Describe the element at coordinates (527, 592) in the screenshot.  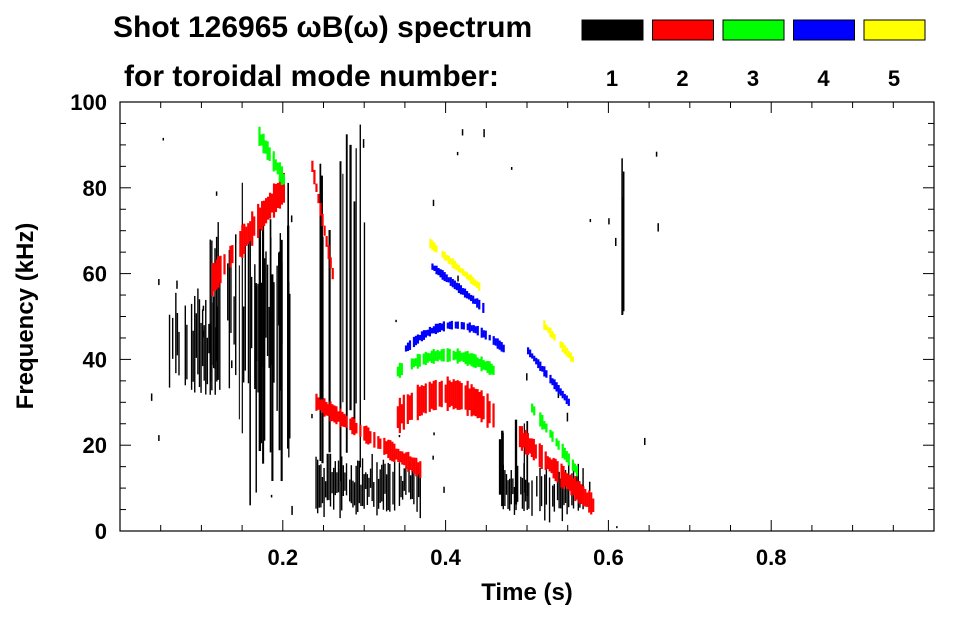
I see `x-axis-label: Time (s)` at that location.